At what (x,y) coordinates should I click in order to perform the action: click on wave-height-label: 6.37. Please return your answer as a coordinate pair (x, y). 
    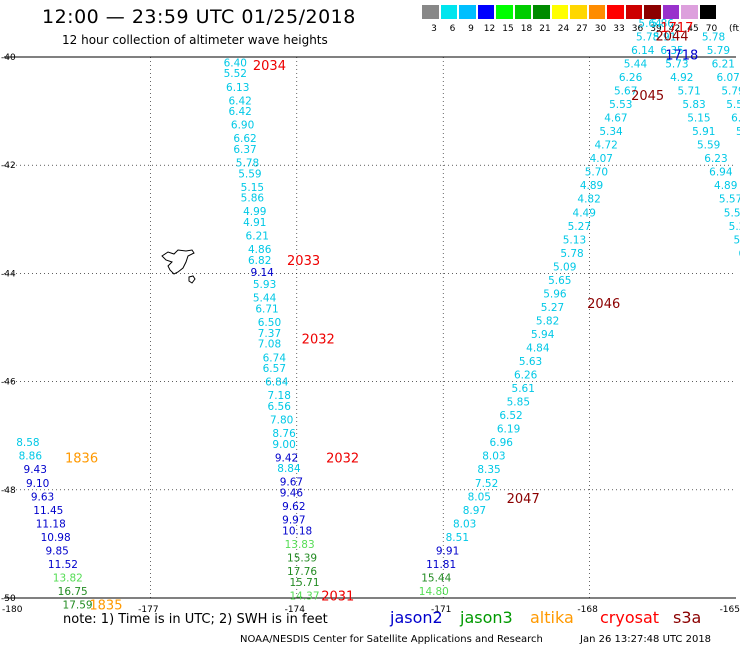
    Looking at the image, I should click on (244, 150).